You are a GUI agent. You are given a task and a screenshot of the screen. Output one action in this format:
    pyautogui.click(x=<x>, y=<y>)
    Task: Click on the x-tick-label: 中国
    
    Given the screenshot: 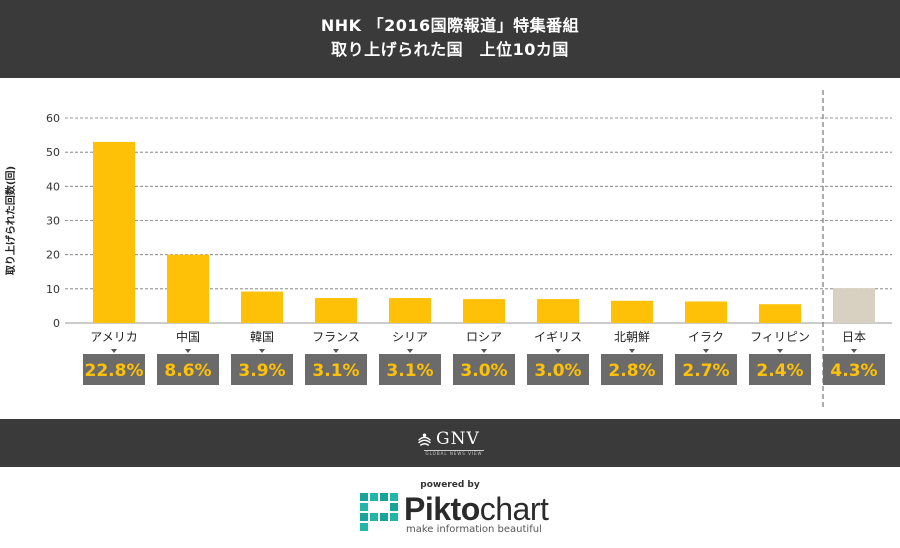 What is the action you would take?
    pyautogui.click(x=188, y=336)
    